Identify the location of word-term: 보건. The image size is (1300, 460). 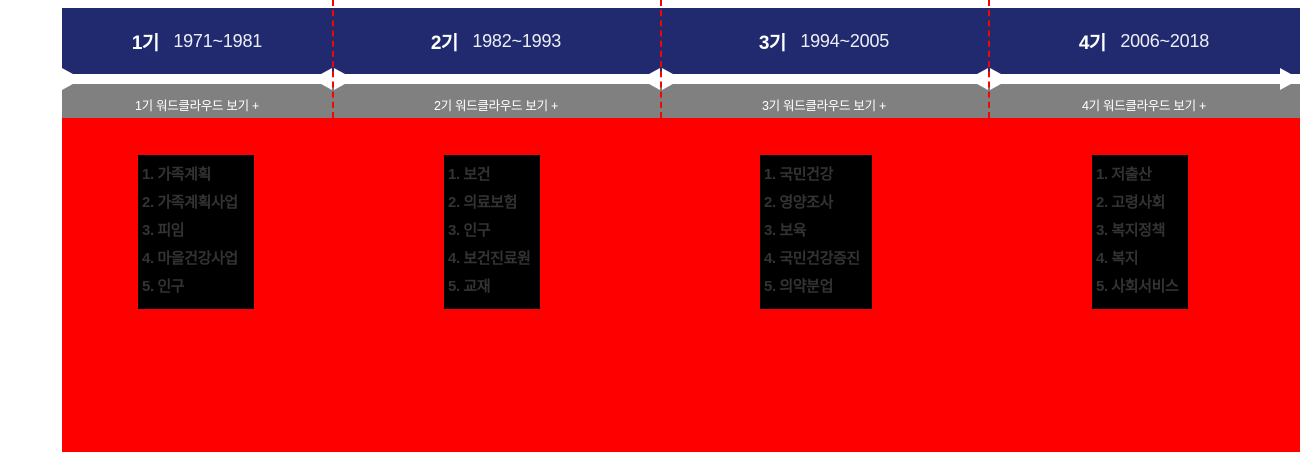
(477, 174).